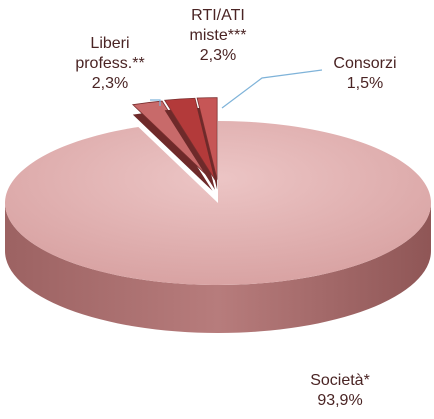  I want to click on category-name: Consorzi, so click(364, 63).